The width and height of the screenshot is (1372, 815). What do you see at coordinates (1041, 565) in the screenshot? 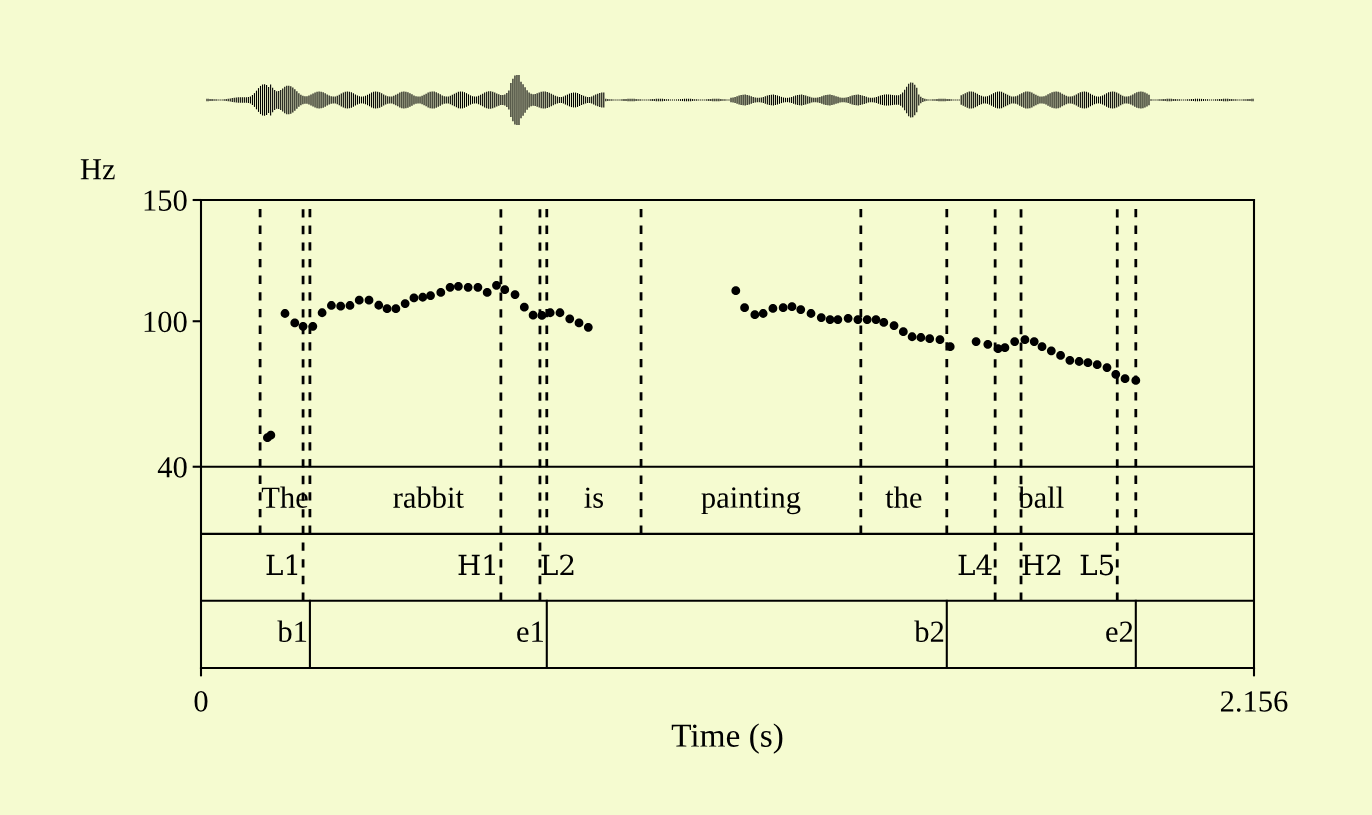
I see `ref-line-label: H2` at bounding box center [1041, 565].